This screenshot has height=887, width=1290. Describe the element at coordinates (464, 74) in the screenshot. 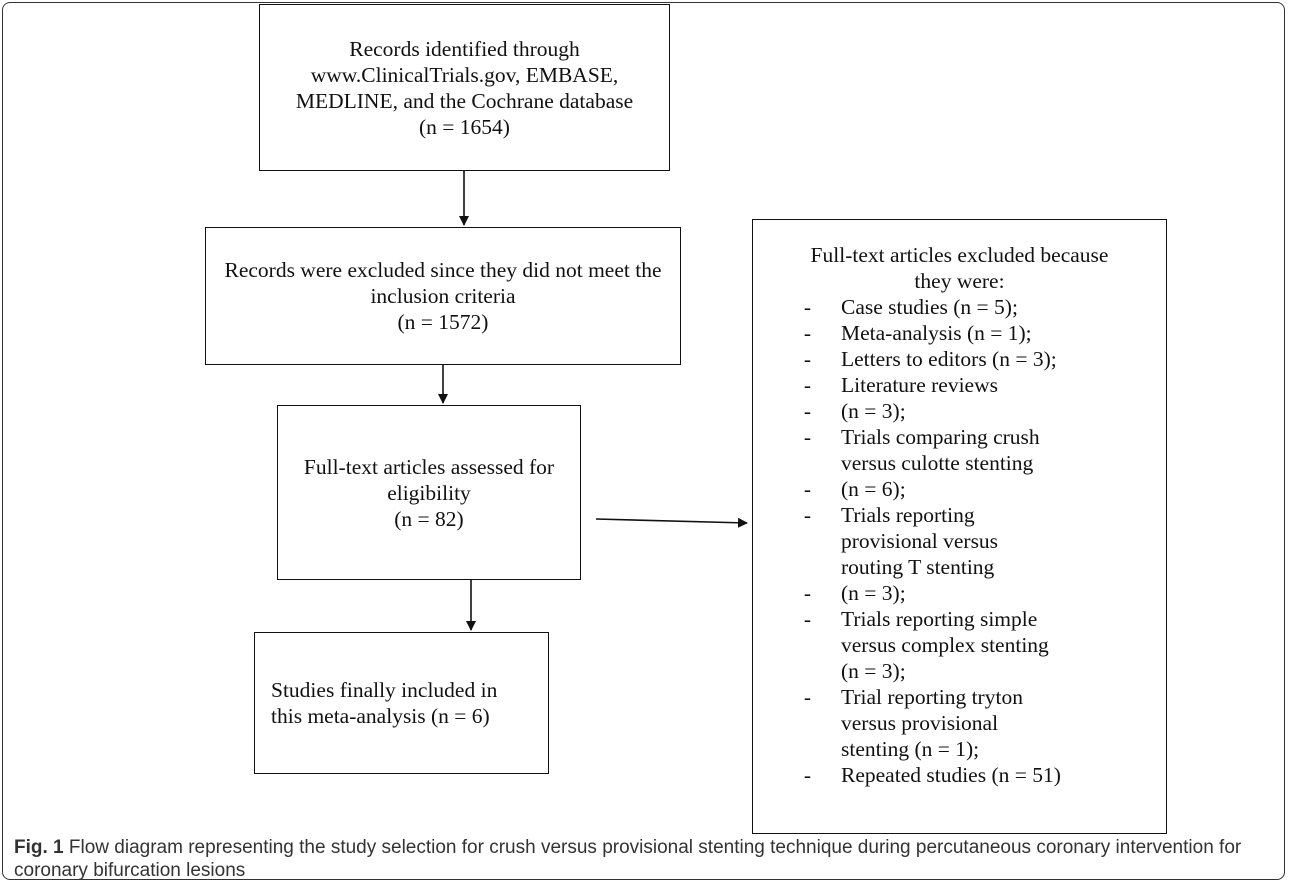

I see `box-line: www.ClinicalTrials.gov, EMBASE,` at that location.